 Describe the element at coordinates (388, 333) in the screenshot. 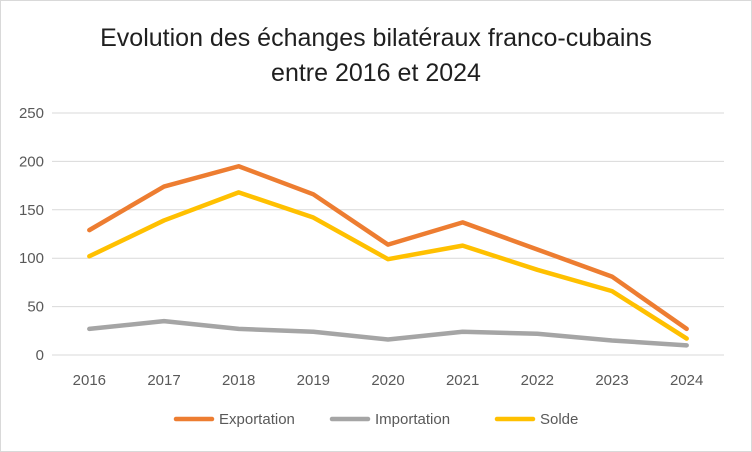

I see `series-line-importation` at that location.